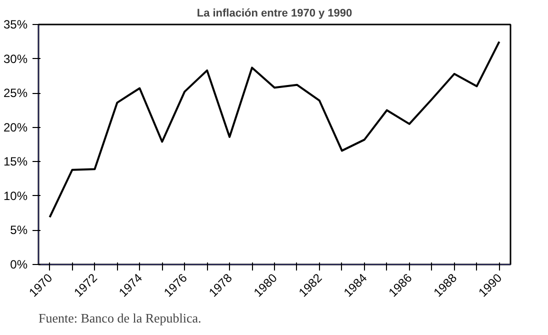  What do you see at coordinates (15, 127) in the screenshot?
I see `y-tick-label: 20%` at bounding box center [15, 127].